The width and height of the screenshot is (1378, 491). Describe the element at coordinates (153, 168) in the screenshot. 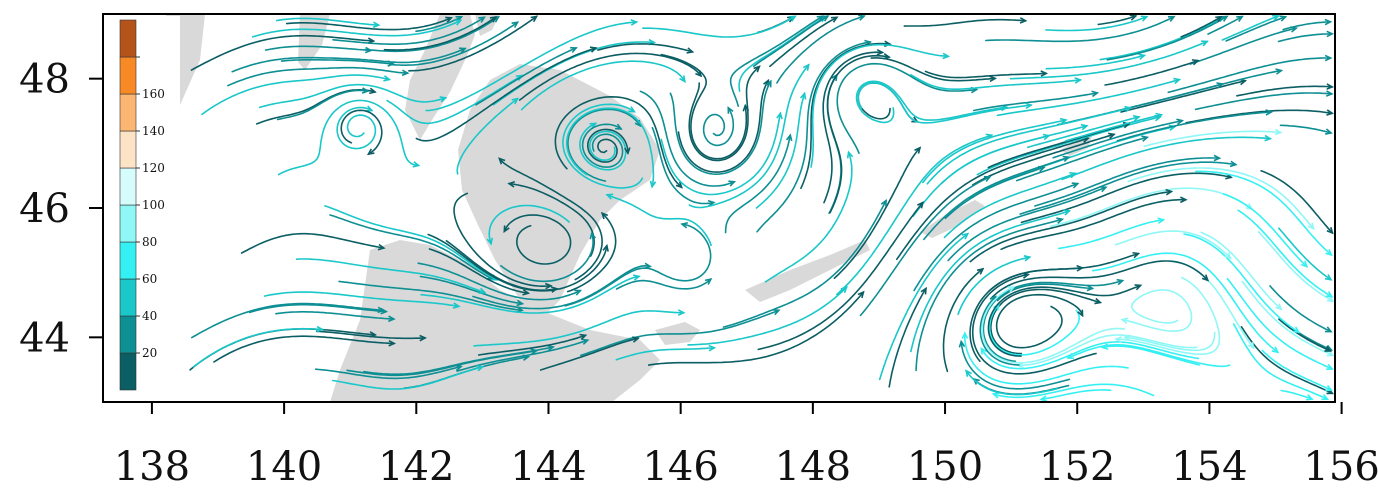

I see `colorbar-label: 120` at that location.